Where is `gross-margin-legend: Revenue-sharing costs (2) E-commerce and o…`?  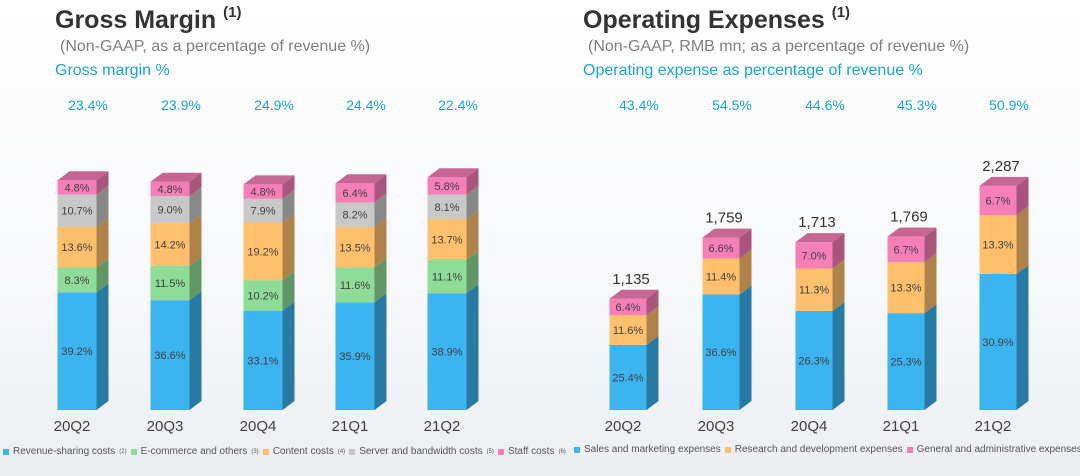 gross-margin-legend: Revenue-sharing costs (2) E-commerce and o… is located at coordinates (284, 451).